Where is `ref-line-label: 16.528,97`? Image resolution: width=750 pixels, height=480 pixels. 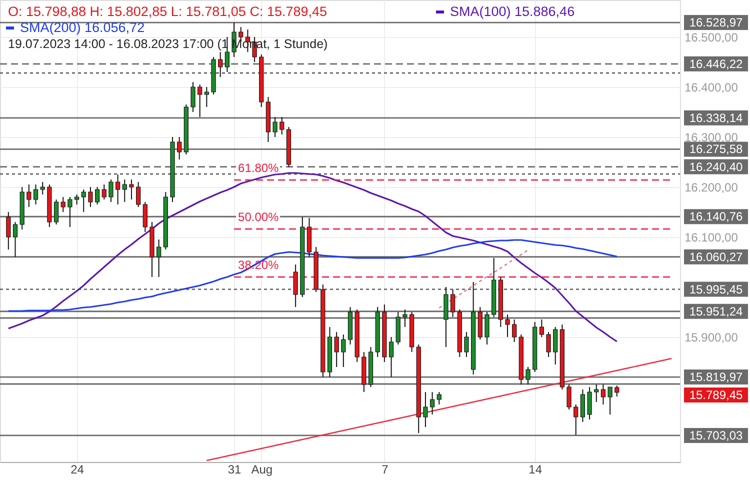 ref-line-label: 16.528,97 is located at coordinates (716, 23).